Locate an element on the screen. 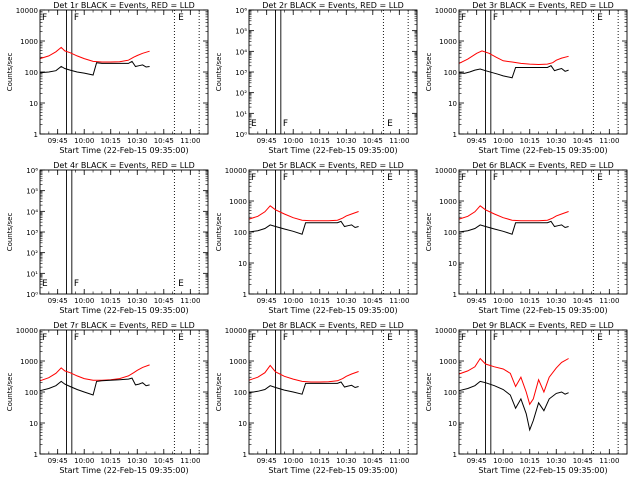 The height and width of the screenshot is (480, 640). y-tick-label: 10⁰ is located at coordinates (241, 135).